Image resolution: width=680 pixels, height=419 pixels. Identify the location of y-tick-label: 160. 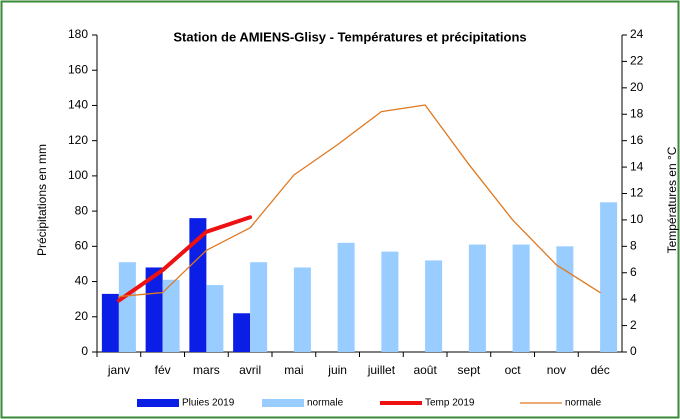
(78, 69).